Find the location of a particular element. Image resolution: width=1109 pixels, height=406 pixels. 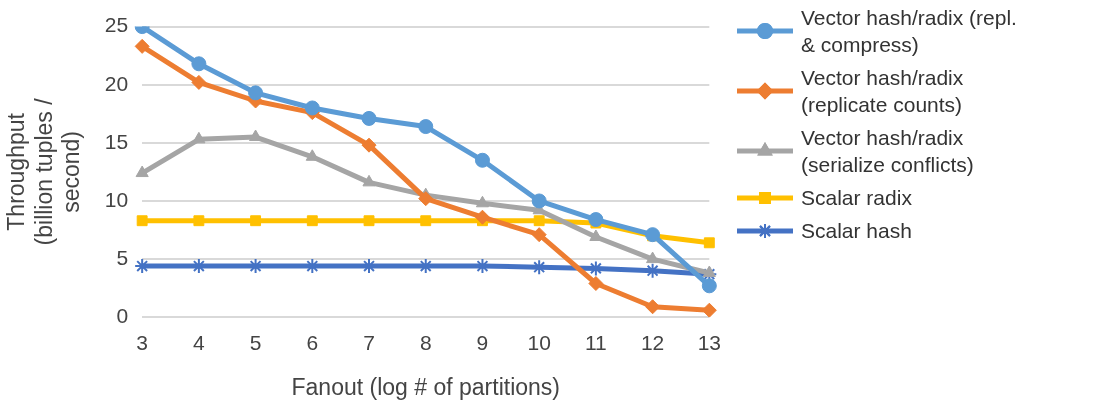

legend-label: Vector hash/radix (serialize conflicts) is located at coordinates (888, 151).